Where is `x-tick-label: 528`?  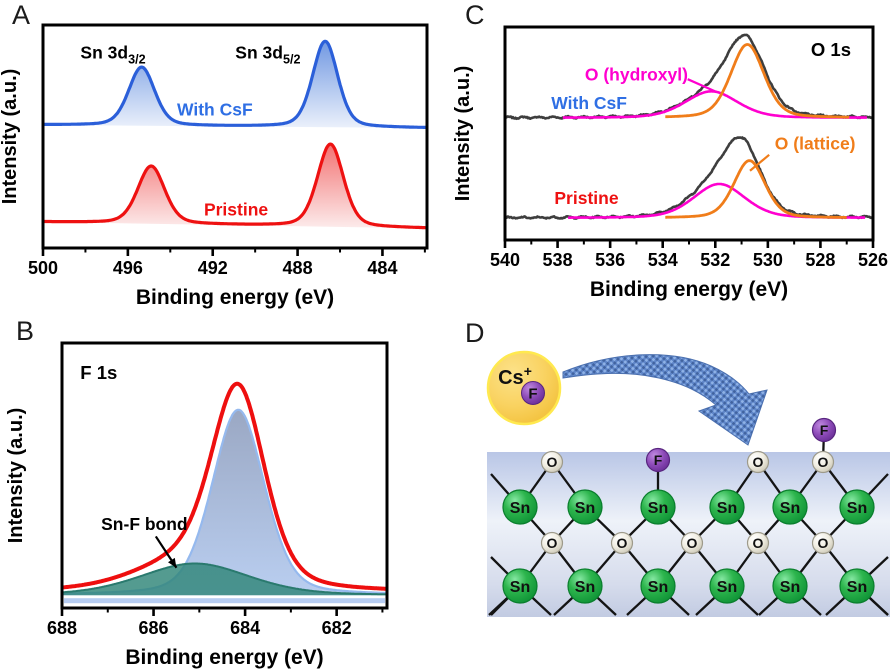 x-tick-label: 528 is located at coordinates (820, 260).